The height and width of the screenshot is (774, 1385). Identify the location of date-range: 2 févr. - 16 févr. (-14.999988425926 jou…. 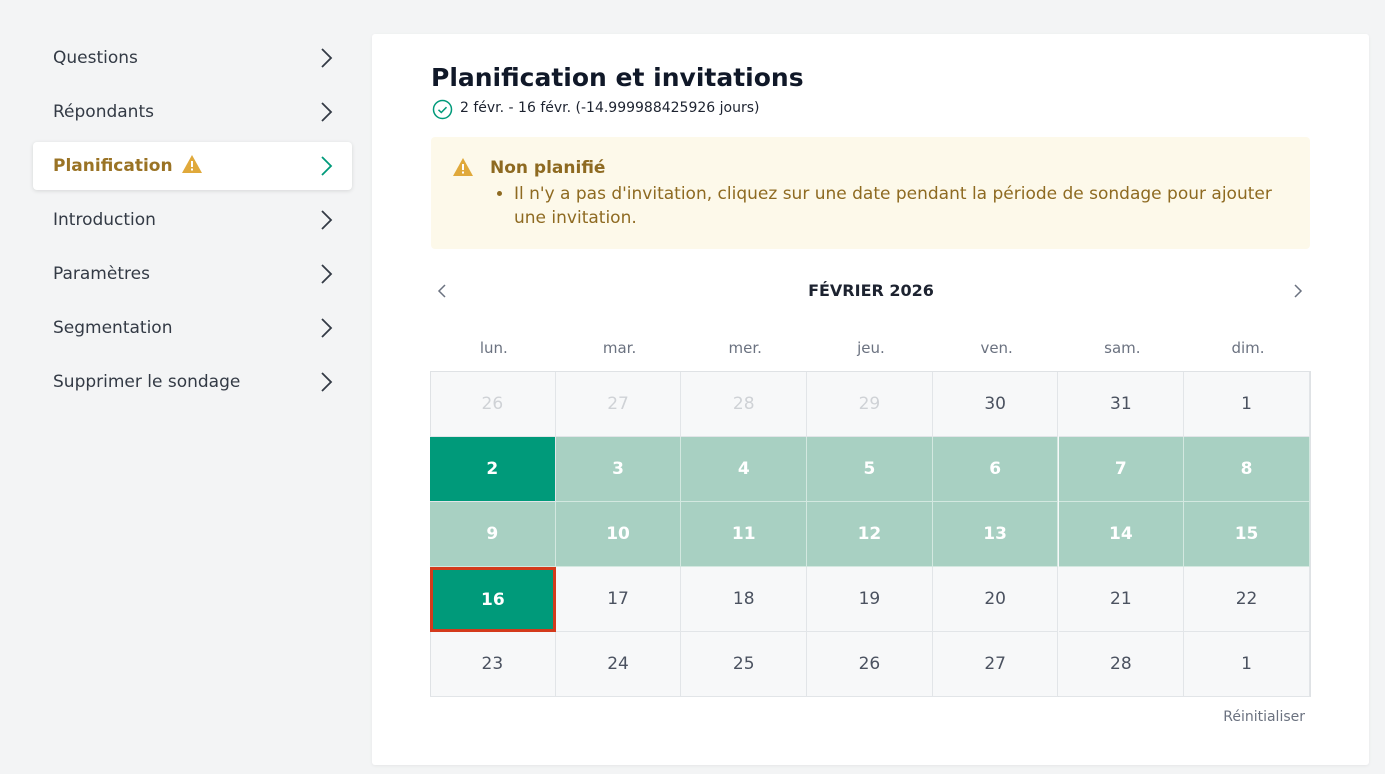
(610, 108).